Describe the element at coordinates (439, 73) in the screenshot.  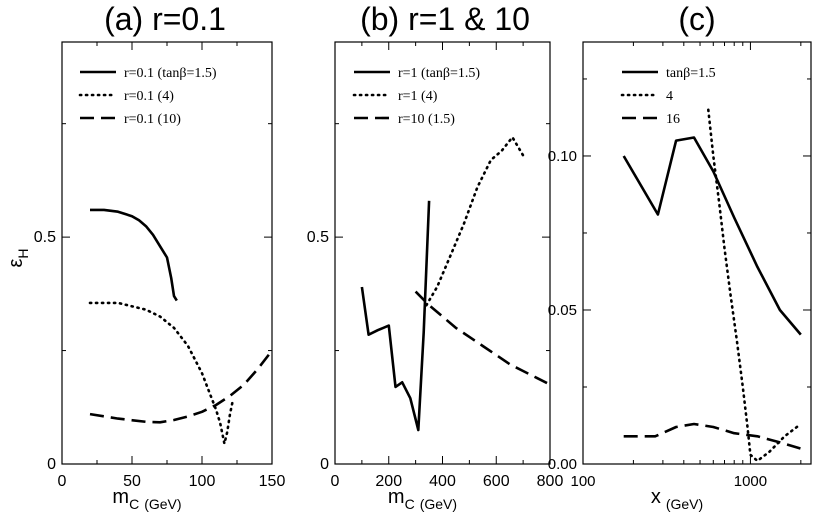
I see `legend-label: r=1 (tanβ=1.5)` at that location.